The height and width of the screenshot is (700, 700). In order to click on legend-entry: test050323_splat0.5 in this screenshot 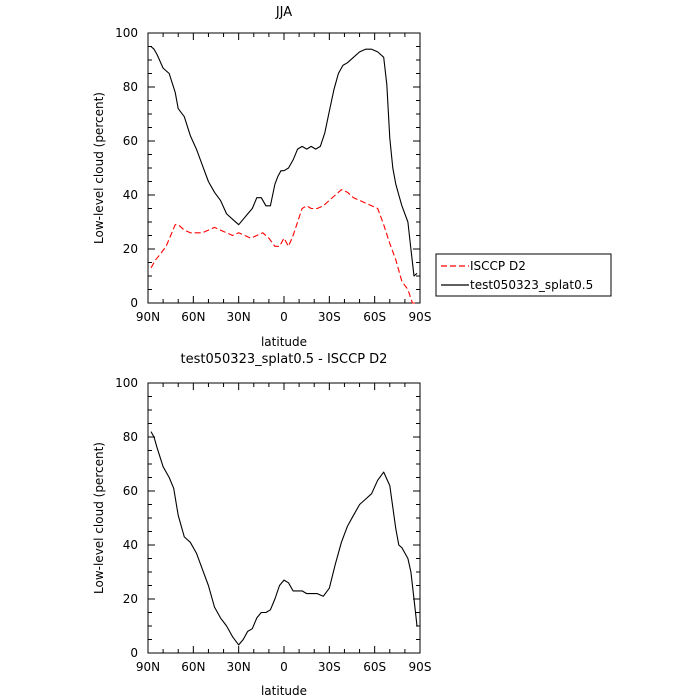, I will do `click(531, 285)`.